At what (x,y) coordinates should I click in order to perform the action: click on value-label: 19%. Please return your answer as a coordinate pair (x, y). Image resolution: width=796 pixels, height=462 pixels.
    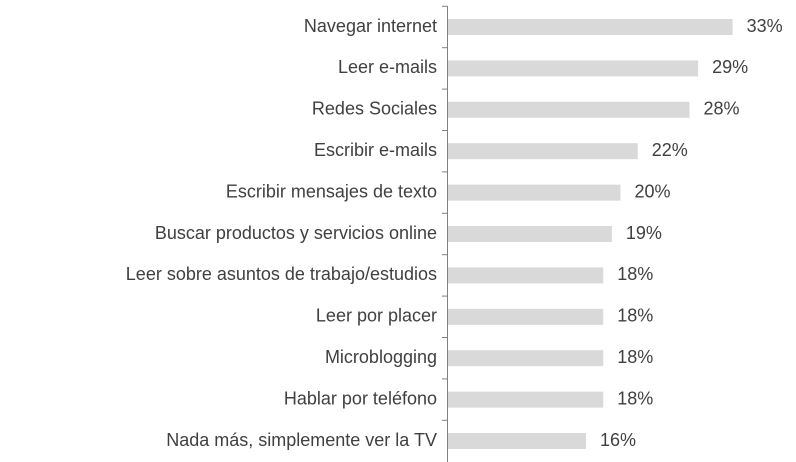
    Looking at the image, I should click on (644, 233).